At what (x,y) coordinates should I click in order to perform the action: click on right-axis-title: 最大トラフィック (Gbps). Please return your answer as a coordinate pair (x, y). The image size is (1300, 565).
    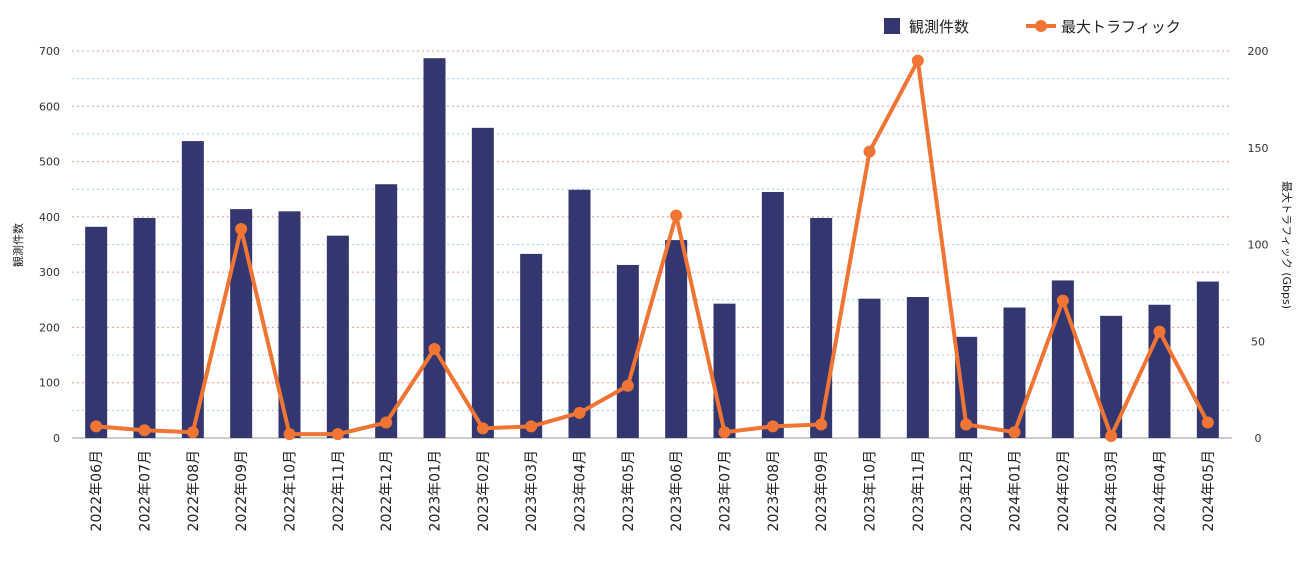
    Looking at the image, I should click on (1287, 245).